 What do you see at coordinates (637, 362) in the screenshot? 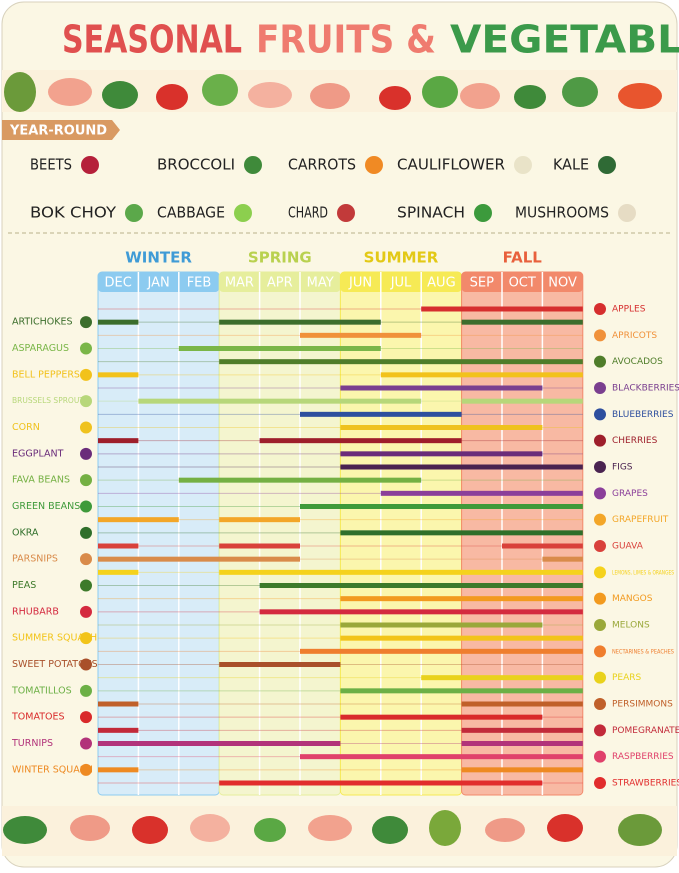
I see `produce-label: AVOCADOS` at bounding box center [637, 362].